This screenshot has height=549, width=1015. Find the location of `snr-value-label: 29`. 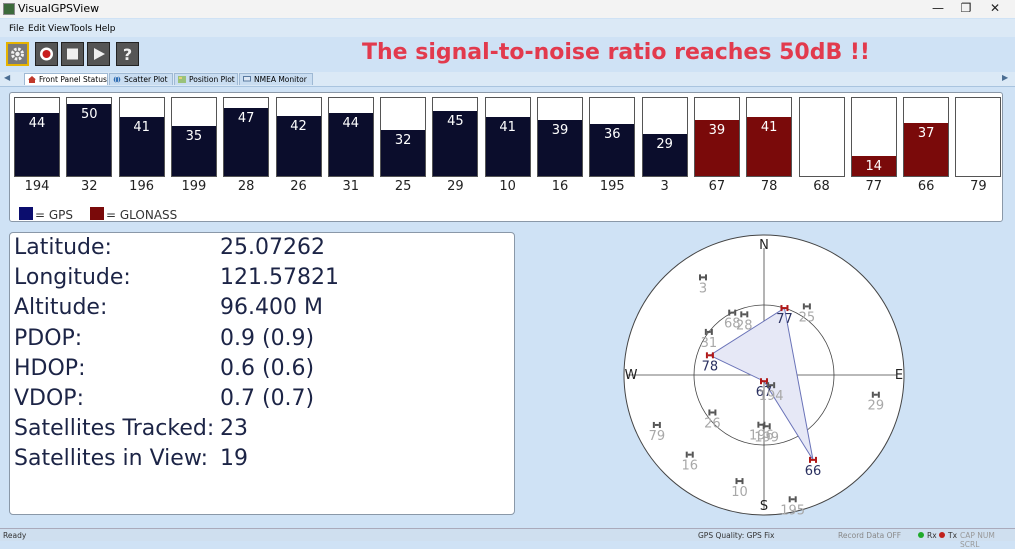

snr-value-label: 29 is located at coordinates (664, 144).